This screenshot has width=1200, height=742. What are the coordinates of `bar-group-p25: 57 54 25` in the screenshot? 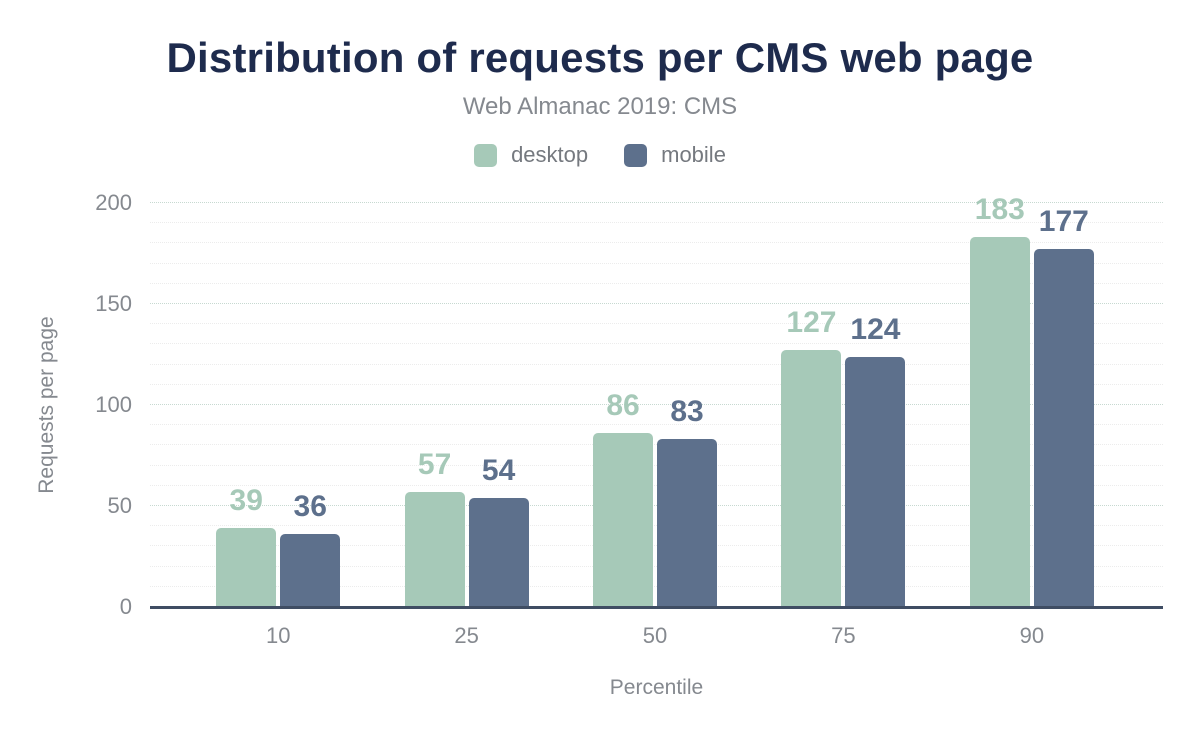 It's located at (466, 425).